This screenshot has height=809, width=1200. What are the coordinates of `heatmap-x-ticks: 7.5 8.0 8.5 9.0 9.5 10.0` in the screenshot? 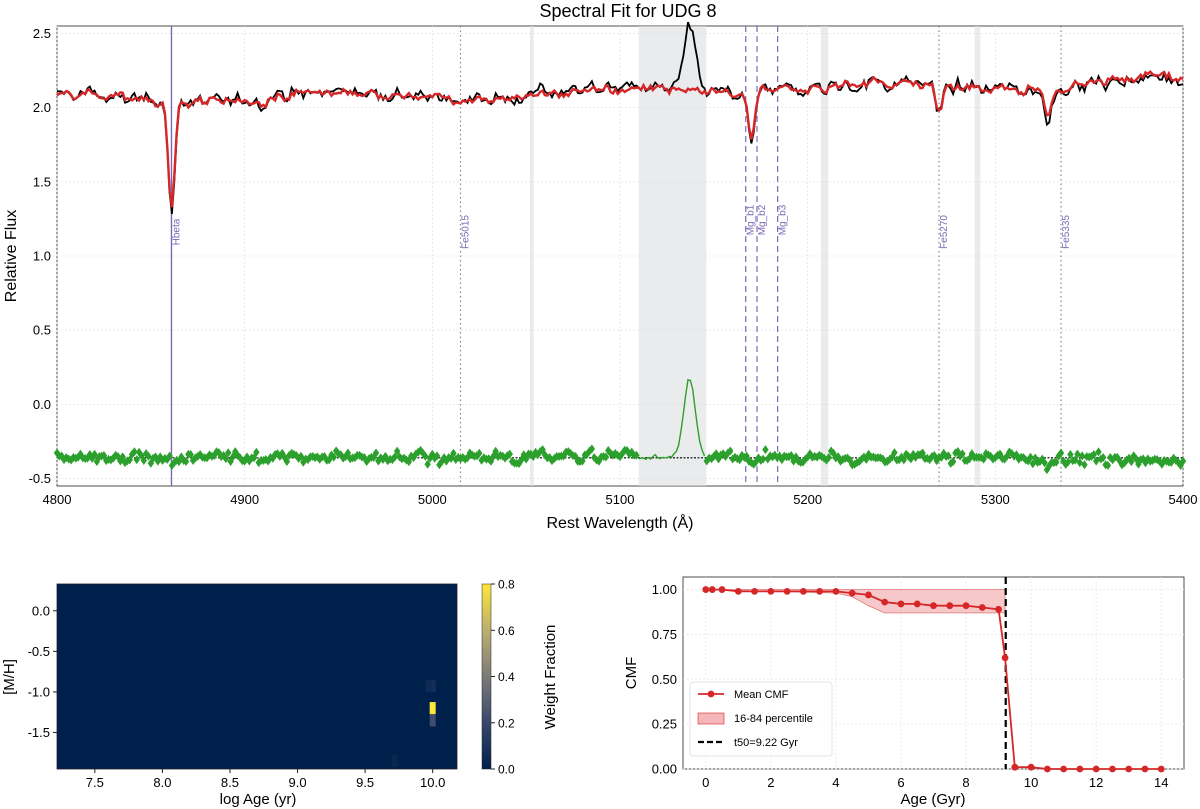 It's located at (265, 779).